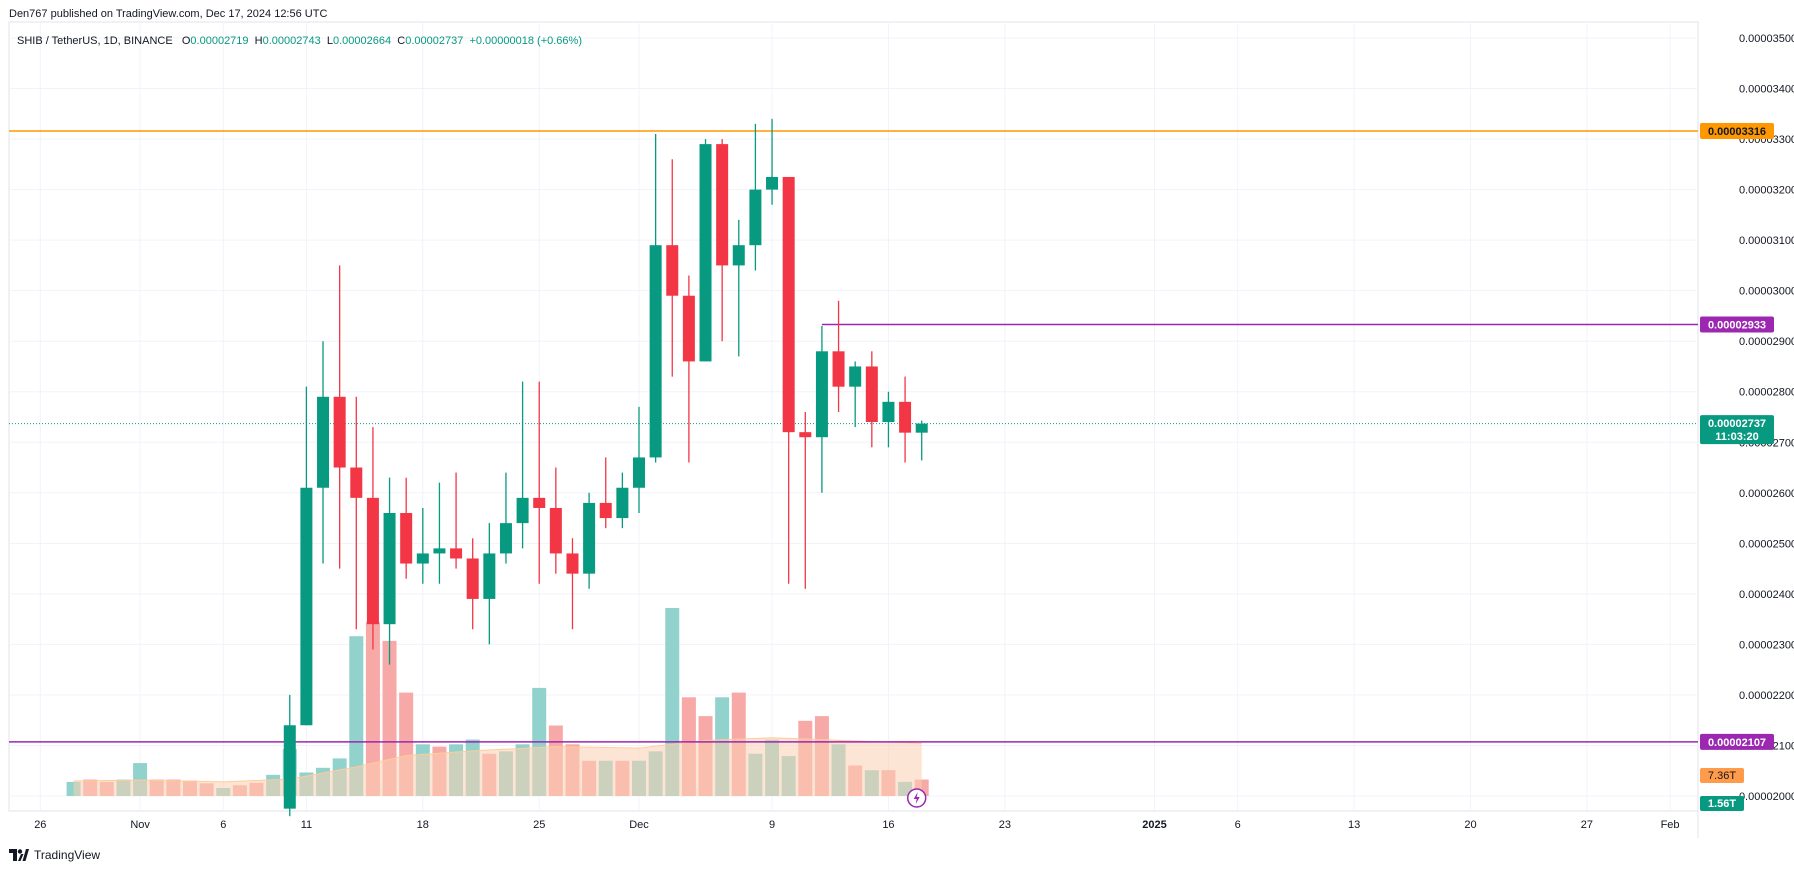 This screenshot has width=1794, height=874. I want to click on y-tick-label: 0.00002500, so click(1766, 544).